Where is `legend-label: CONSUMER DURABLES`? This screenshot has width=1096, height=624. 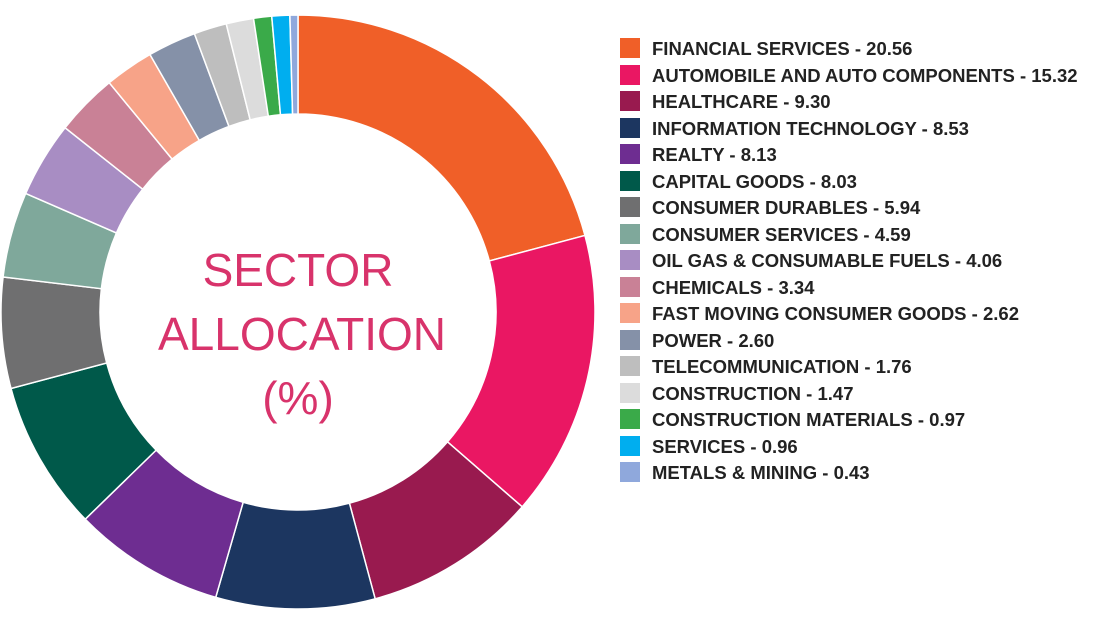
legend-label: CONSUMER DURABLES is located at coordinates (760, 207).